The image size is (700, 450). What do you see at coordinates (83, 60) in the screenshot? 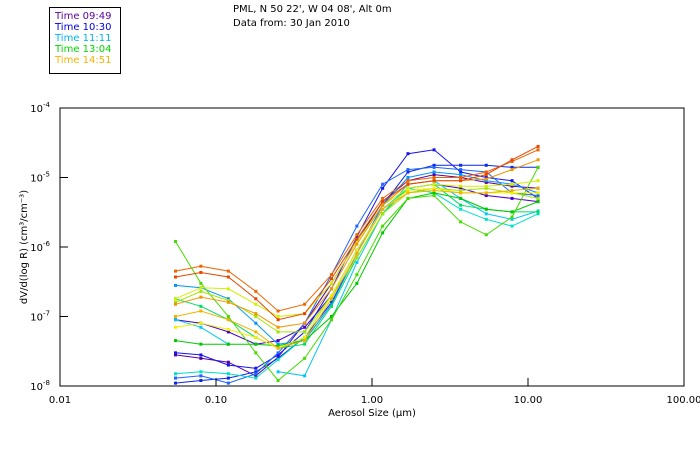
I see `legend-entry: Time 14:51` at bounding box center [83, 60].